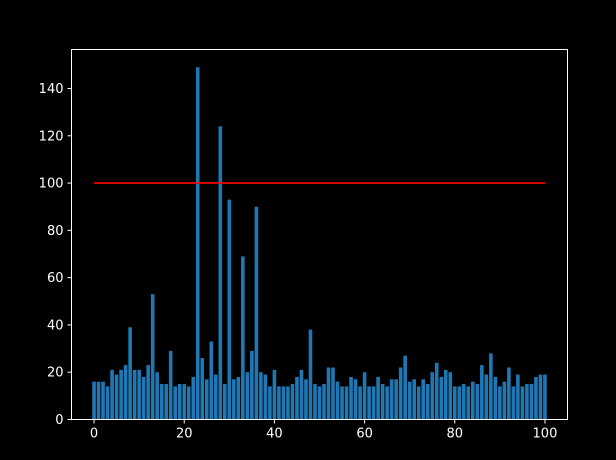 The height and width of the screenshot is (460, 616). What do you see at coordinates (274, 434) in the screenshot?
I see `x-tick-label-40: 40` at bounding box center [274, 434].